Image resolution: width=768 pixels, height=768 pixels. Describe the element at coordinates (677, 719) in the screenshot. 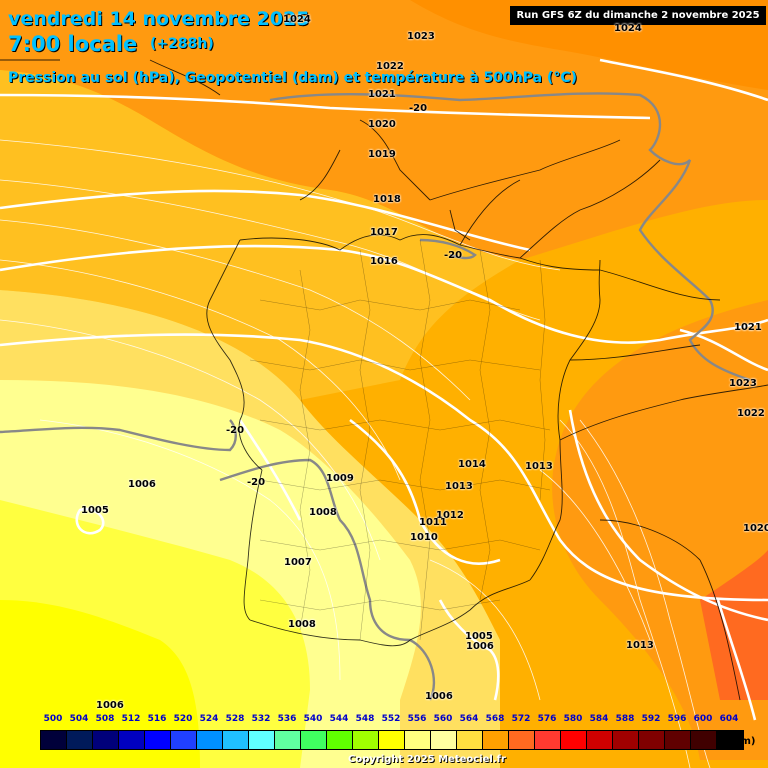

I see `scale-value: 596` at that location.